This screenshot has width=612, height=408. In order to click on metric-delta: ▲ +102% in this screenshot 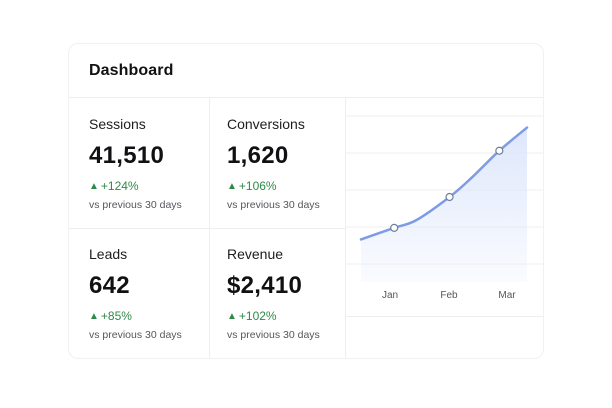, I will do `click(252, 316)`.